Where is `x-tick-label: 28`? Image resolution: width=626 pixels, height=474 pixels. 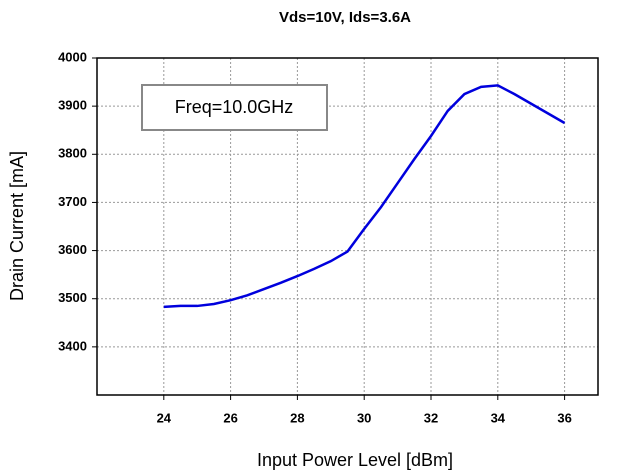 x-tick-label: 28 is located at coordinates (297, 417).